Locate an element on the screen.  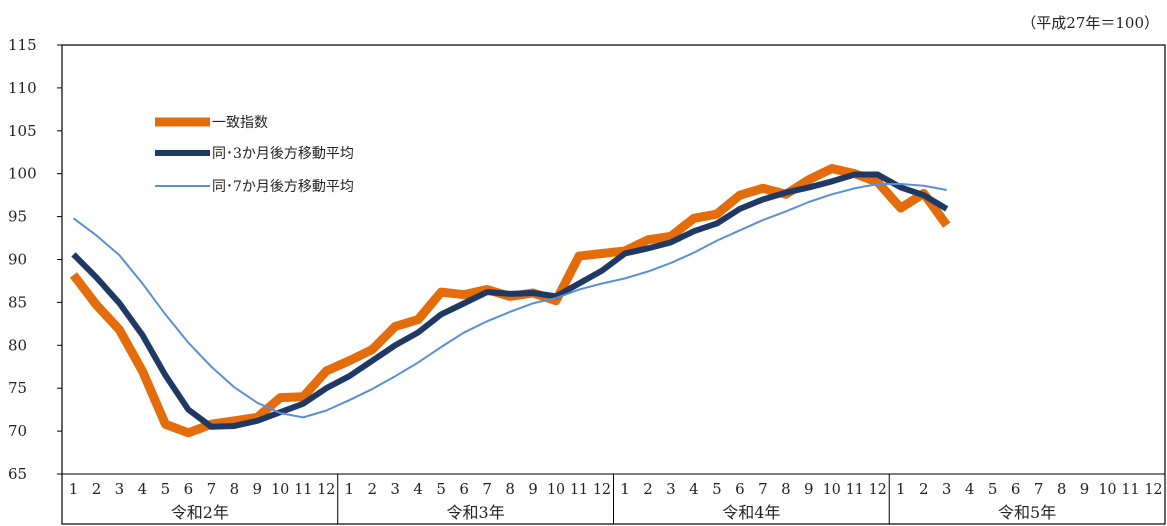
y-tick-label: 75 is located at coordinates (17, 388).